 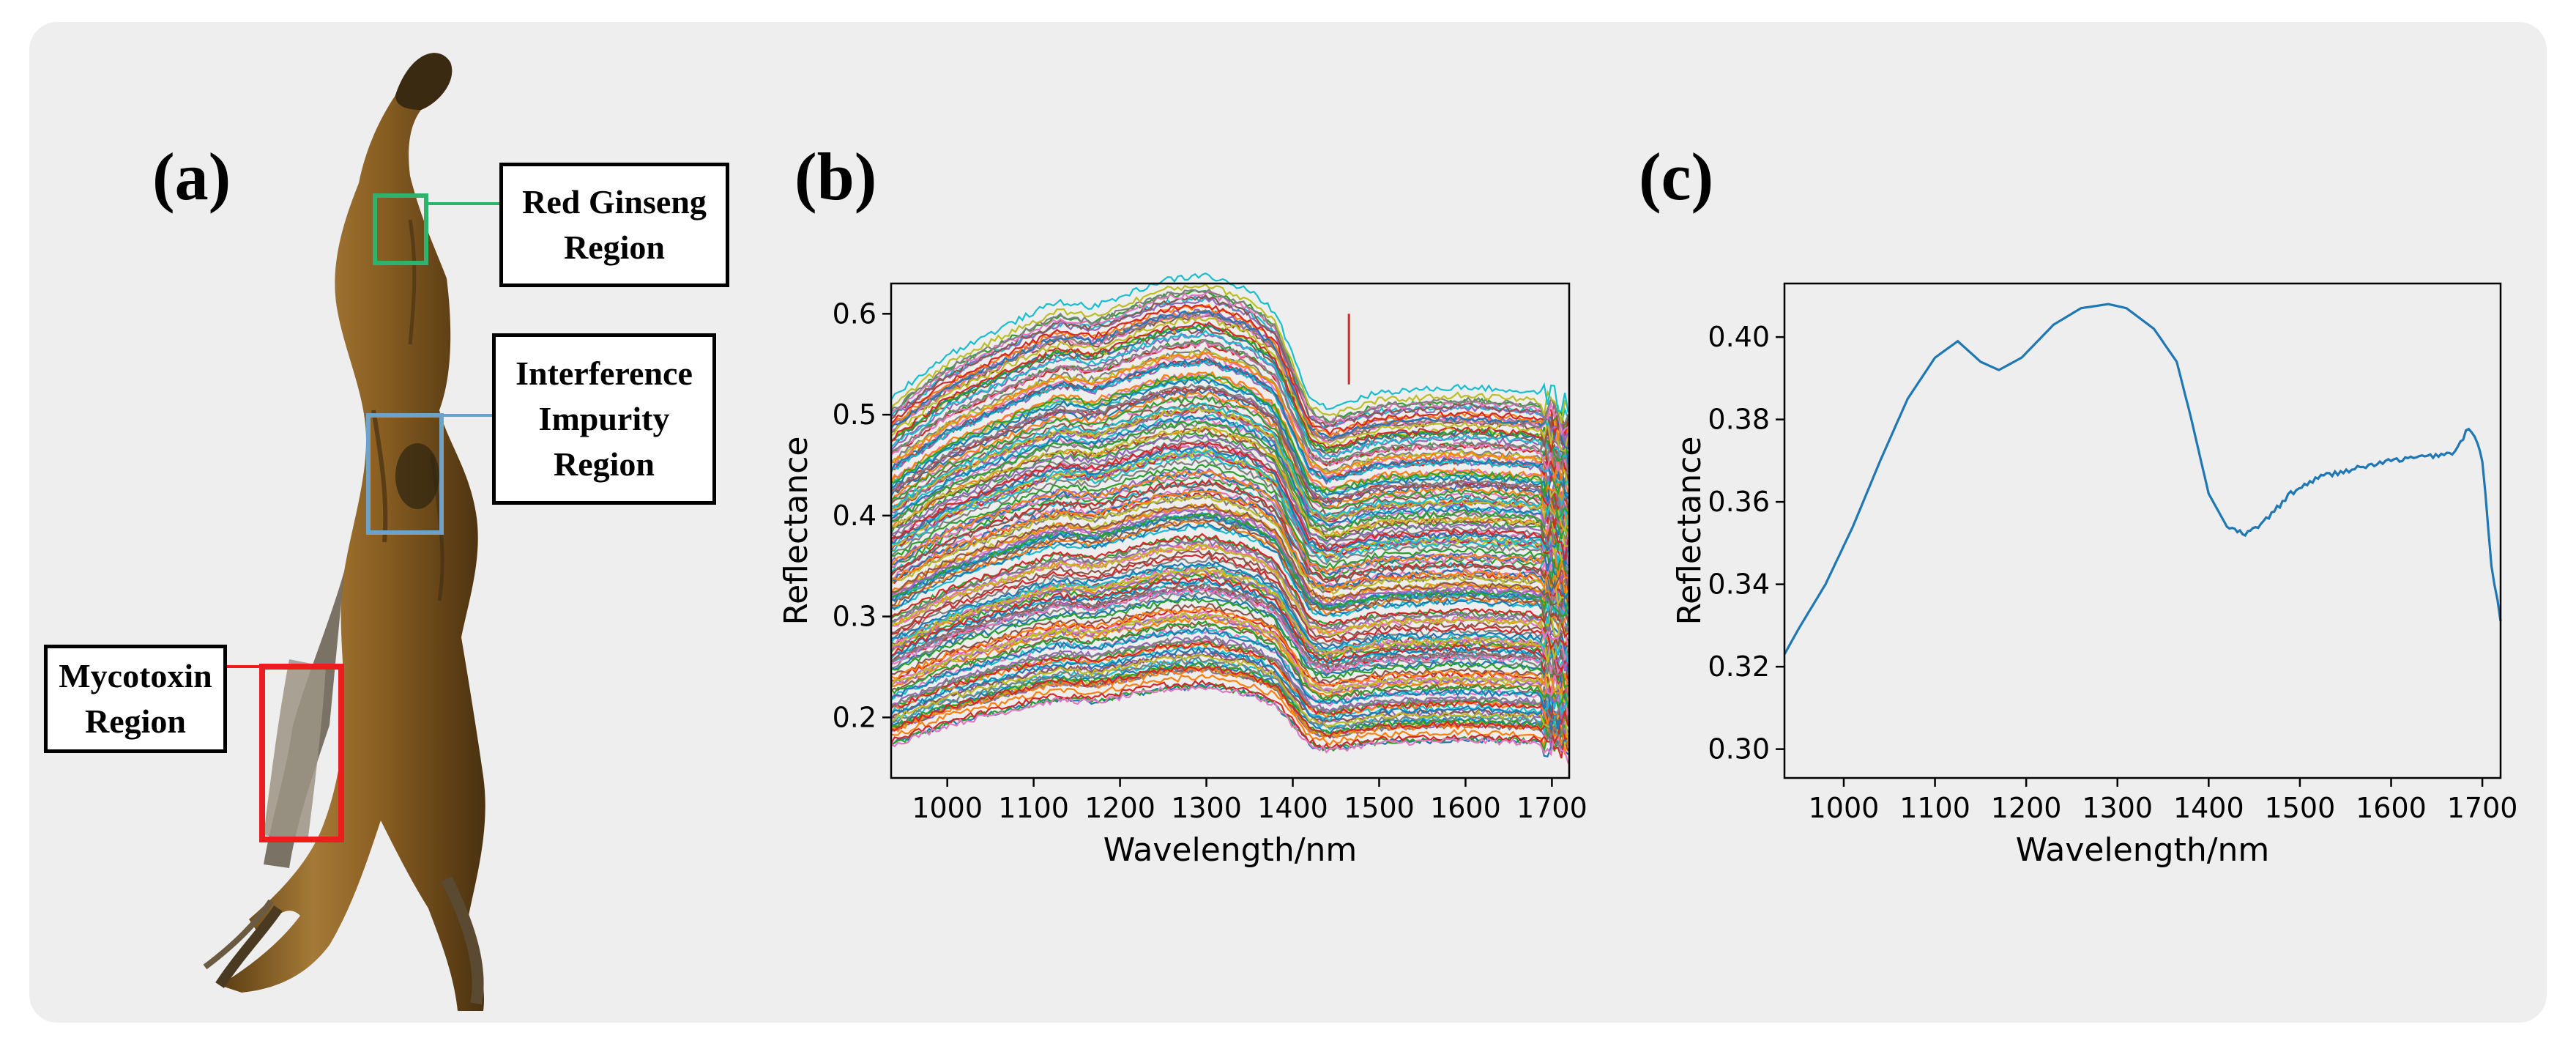 I want to click on chart-b-ylabel: Reflectance, so click(x=796, y=530).